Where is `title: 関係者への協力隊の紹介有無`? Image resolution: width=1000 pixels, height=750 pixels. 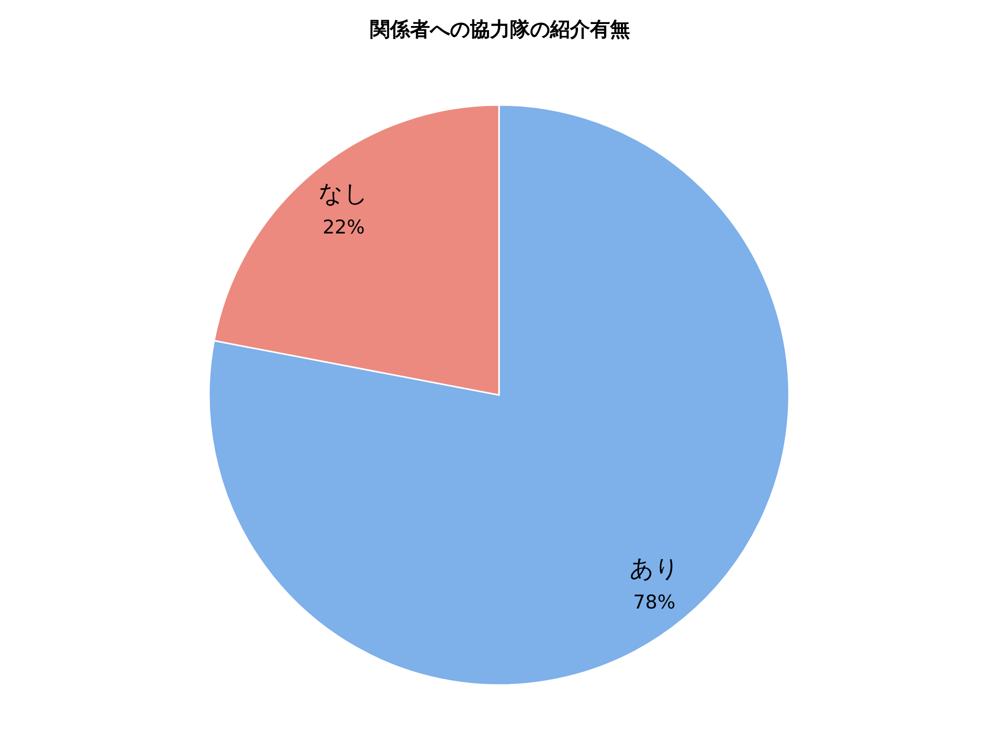 title: 関係者への協力隊の紹介有無 is located at coordinates (500, 29).